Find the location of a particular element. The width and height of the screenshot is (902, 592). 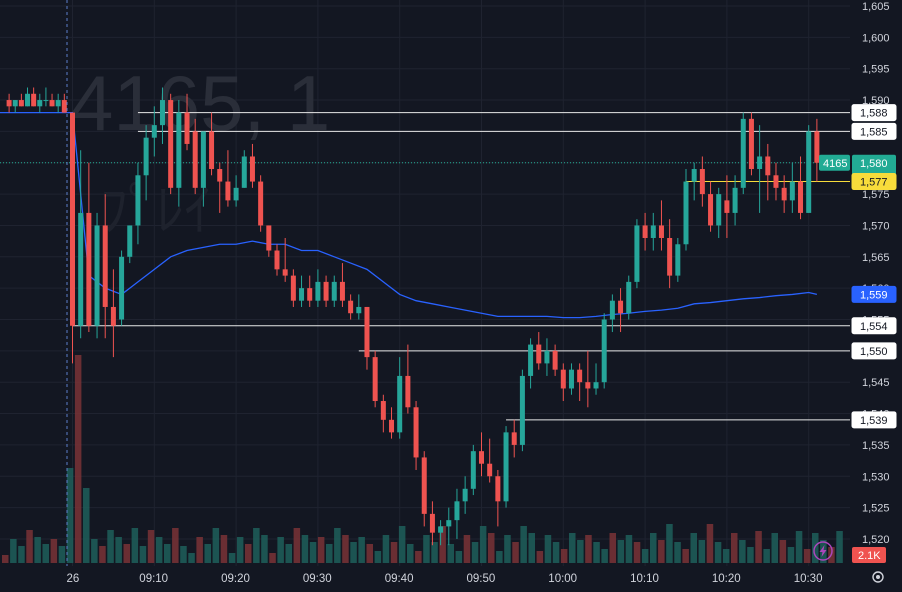

price-tick-label: 1,590 is located at coordinates (876, 101).